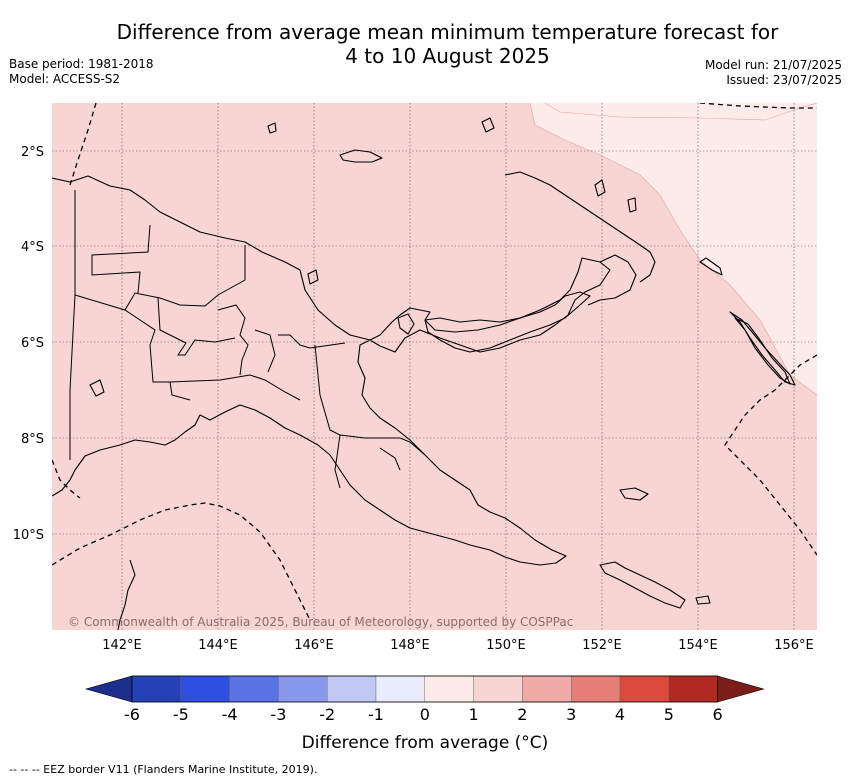  I want to click on colorbar-tick-label: 5, so click(669, 714).